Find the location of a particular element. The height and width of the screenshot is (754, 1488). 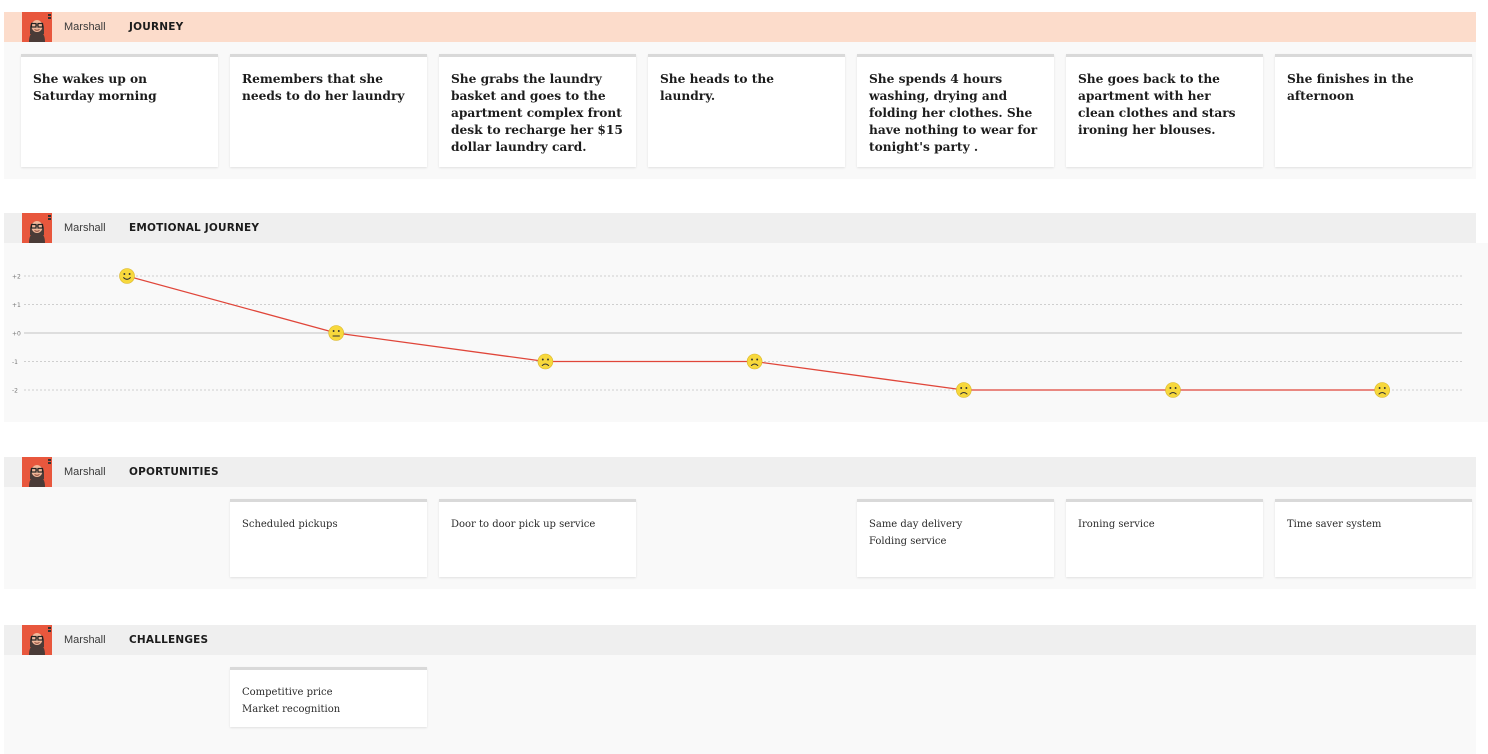

y-tick-label: +0 is located at coordinates (16, 334).